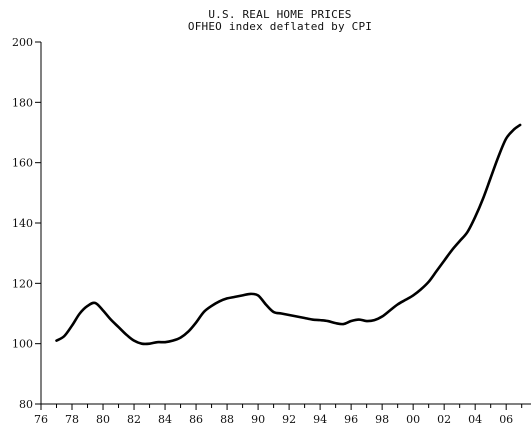  I want to click on y-tick-label: 120, so click(22, 283).